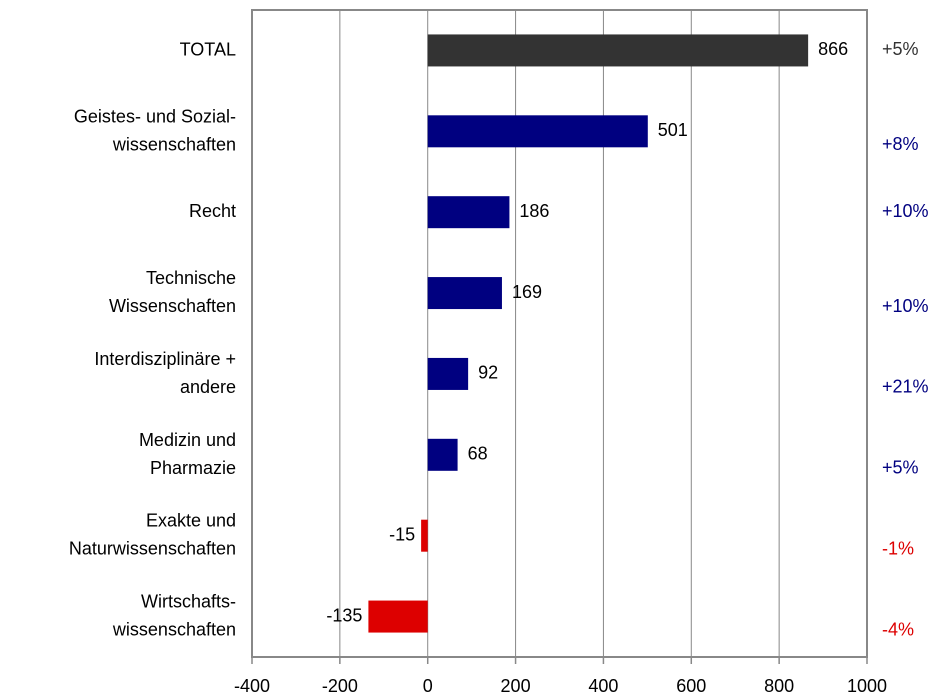 The image size is (945, 699). I want to click on change-label: -4%, so click(898, 629).